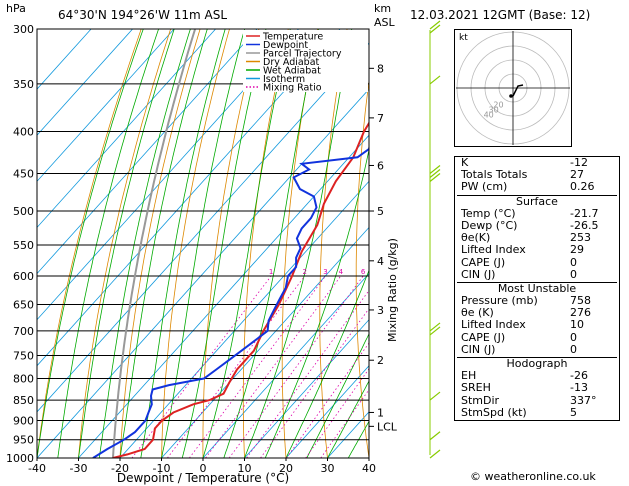  What do you see at coordinates (449, 272) in the screenshot?
I see `mixing-ratio-label: 25` at bounding box center [449, 272].